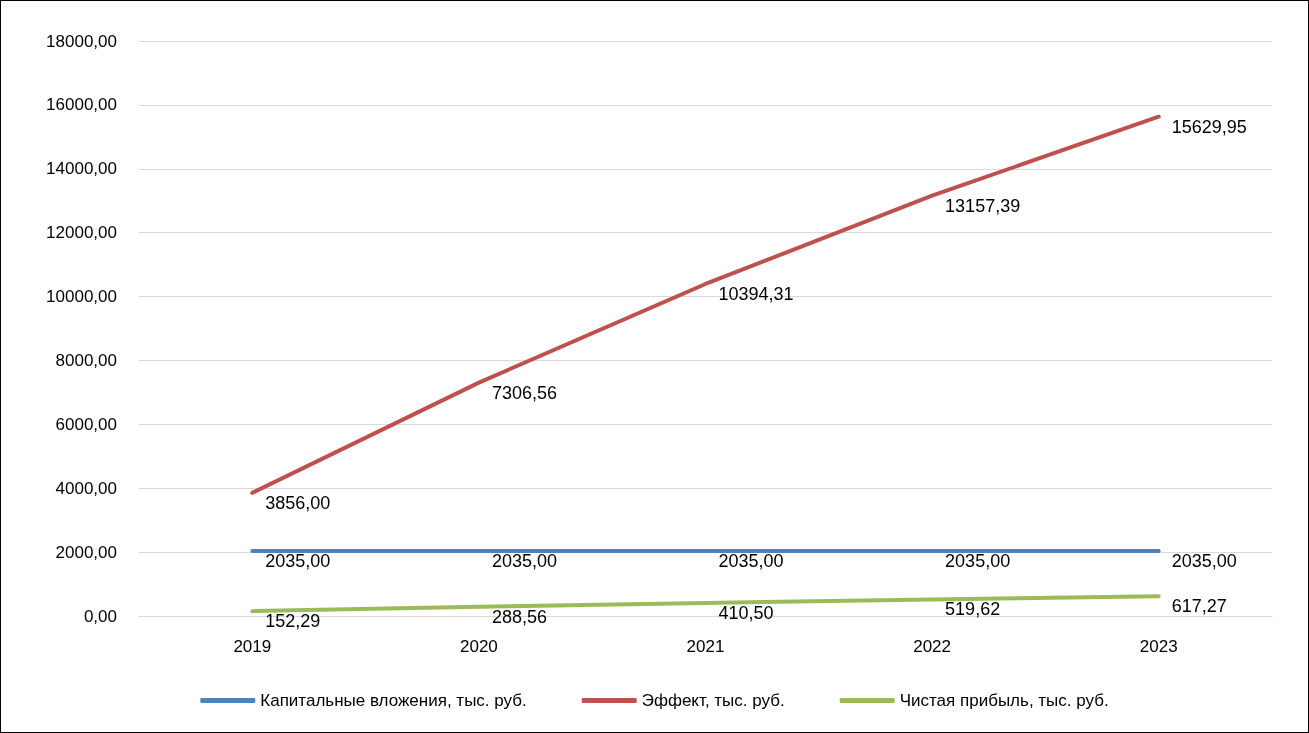  What do you see at coordinates (252, 646) in the screenshot?
I see `x-tick-label: 2019` at bounding box center [252, 646].